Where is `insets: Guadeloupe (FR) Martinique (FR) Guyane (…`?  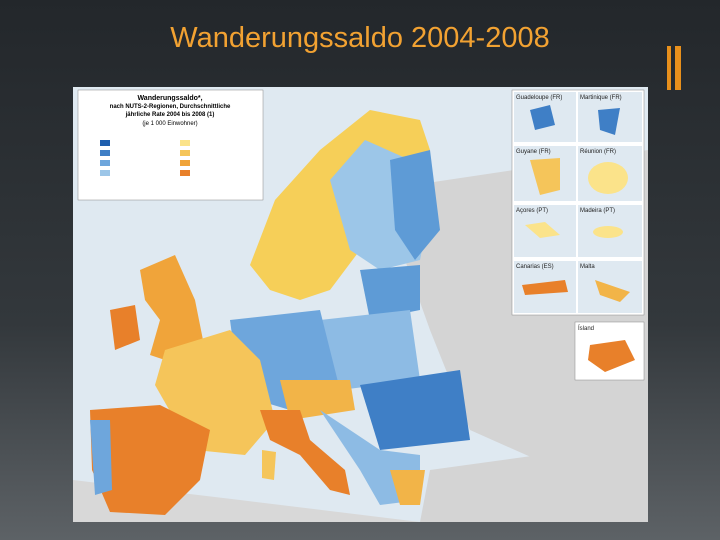
insets: Guadeloupe (FR) Martinique (FR) Guyane (… is located at coordinates (578, 235).